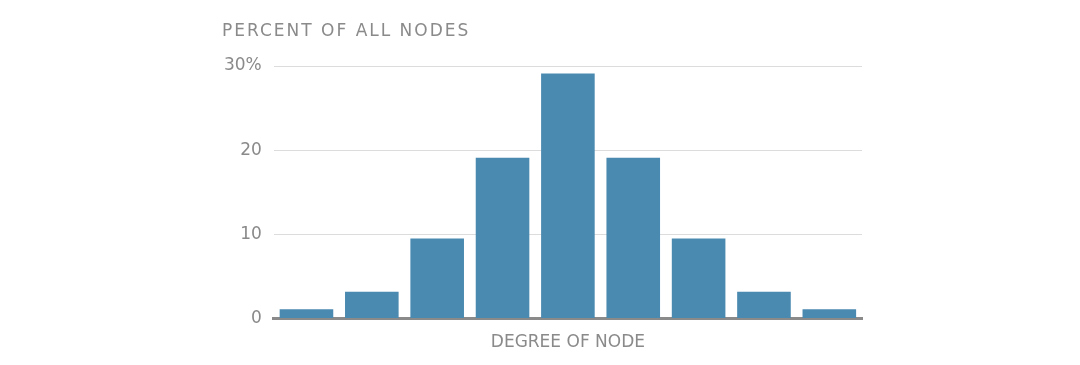 This screenshot has height=365, width=1080. Describe the element at coordinates (242, 64) in the screenshot. I see `y-tick-label: 30%` at that location.